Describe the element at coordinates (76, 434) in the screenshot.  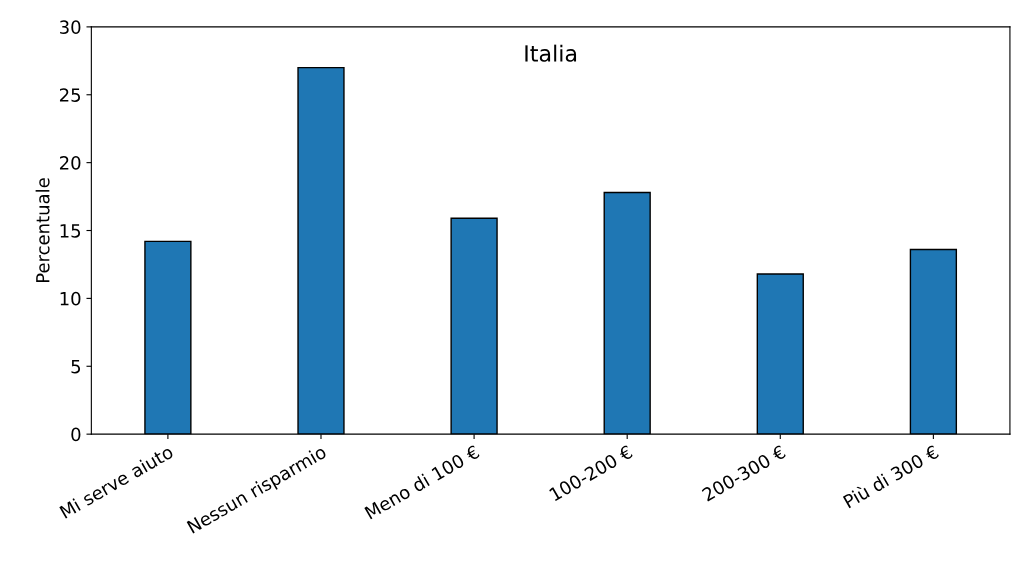
I see `y-tick-label: 0` at that location.